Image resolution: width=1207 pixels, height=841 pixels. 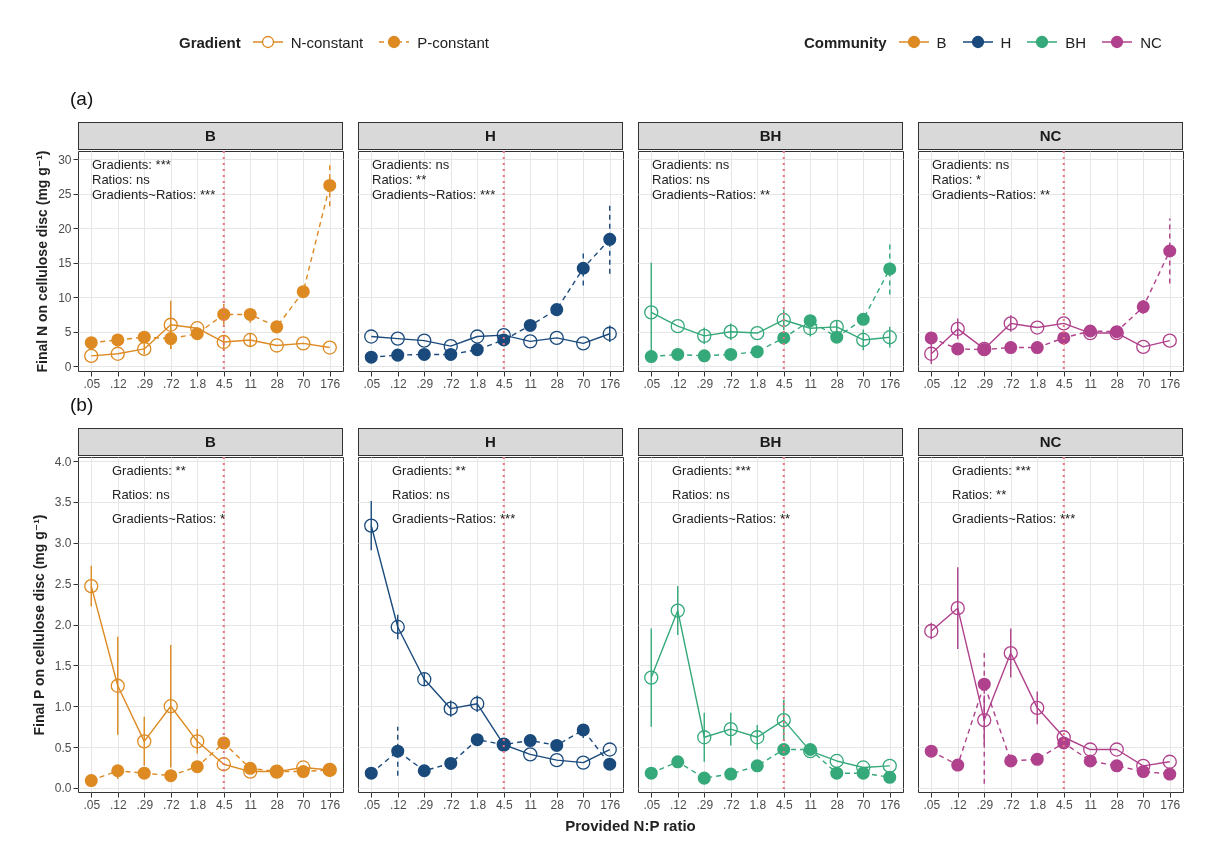 I want to click on y-tick-label: 3.0, so click(x=63, y=543).